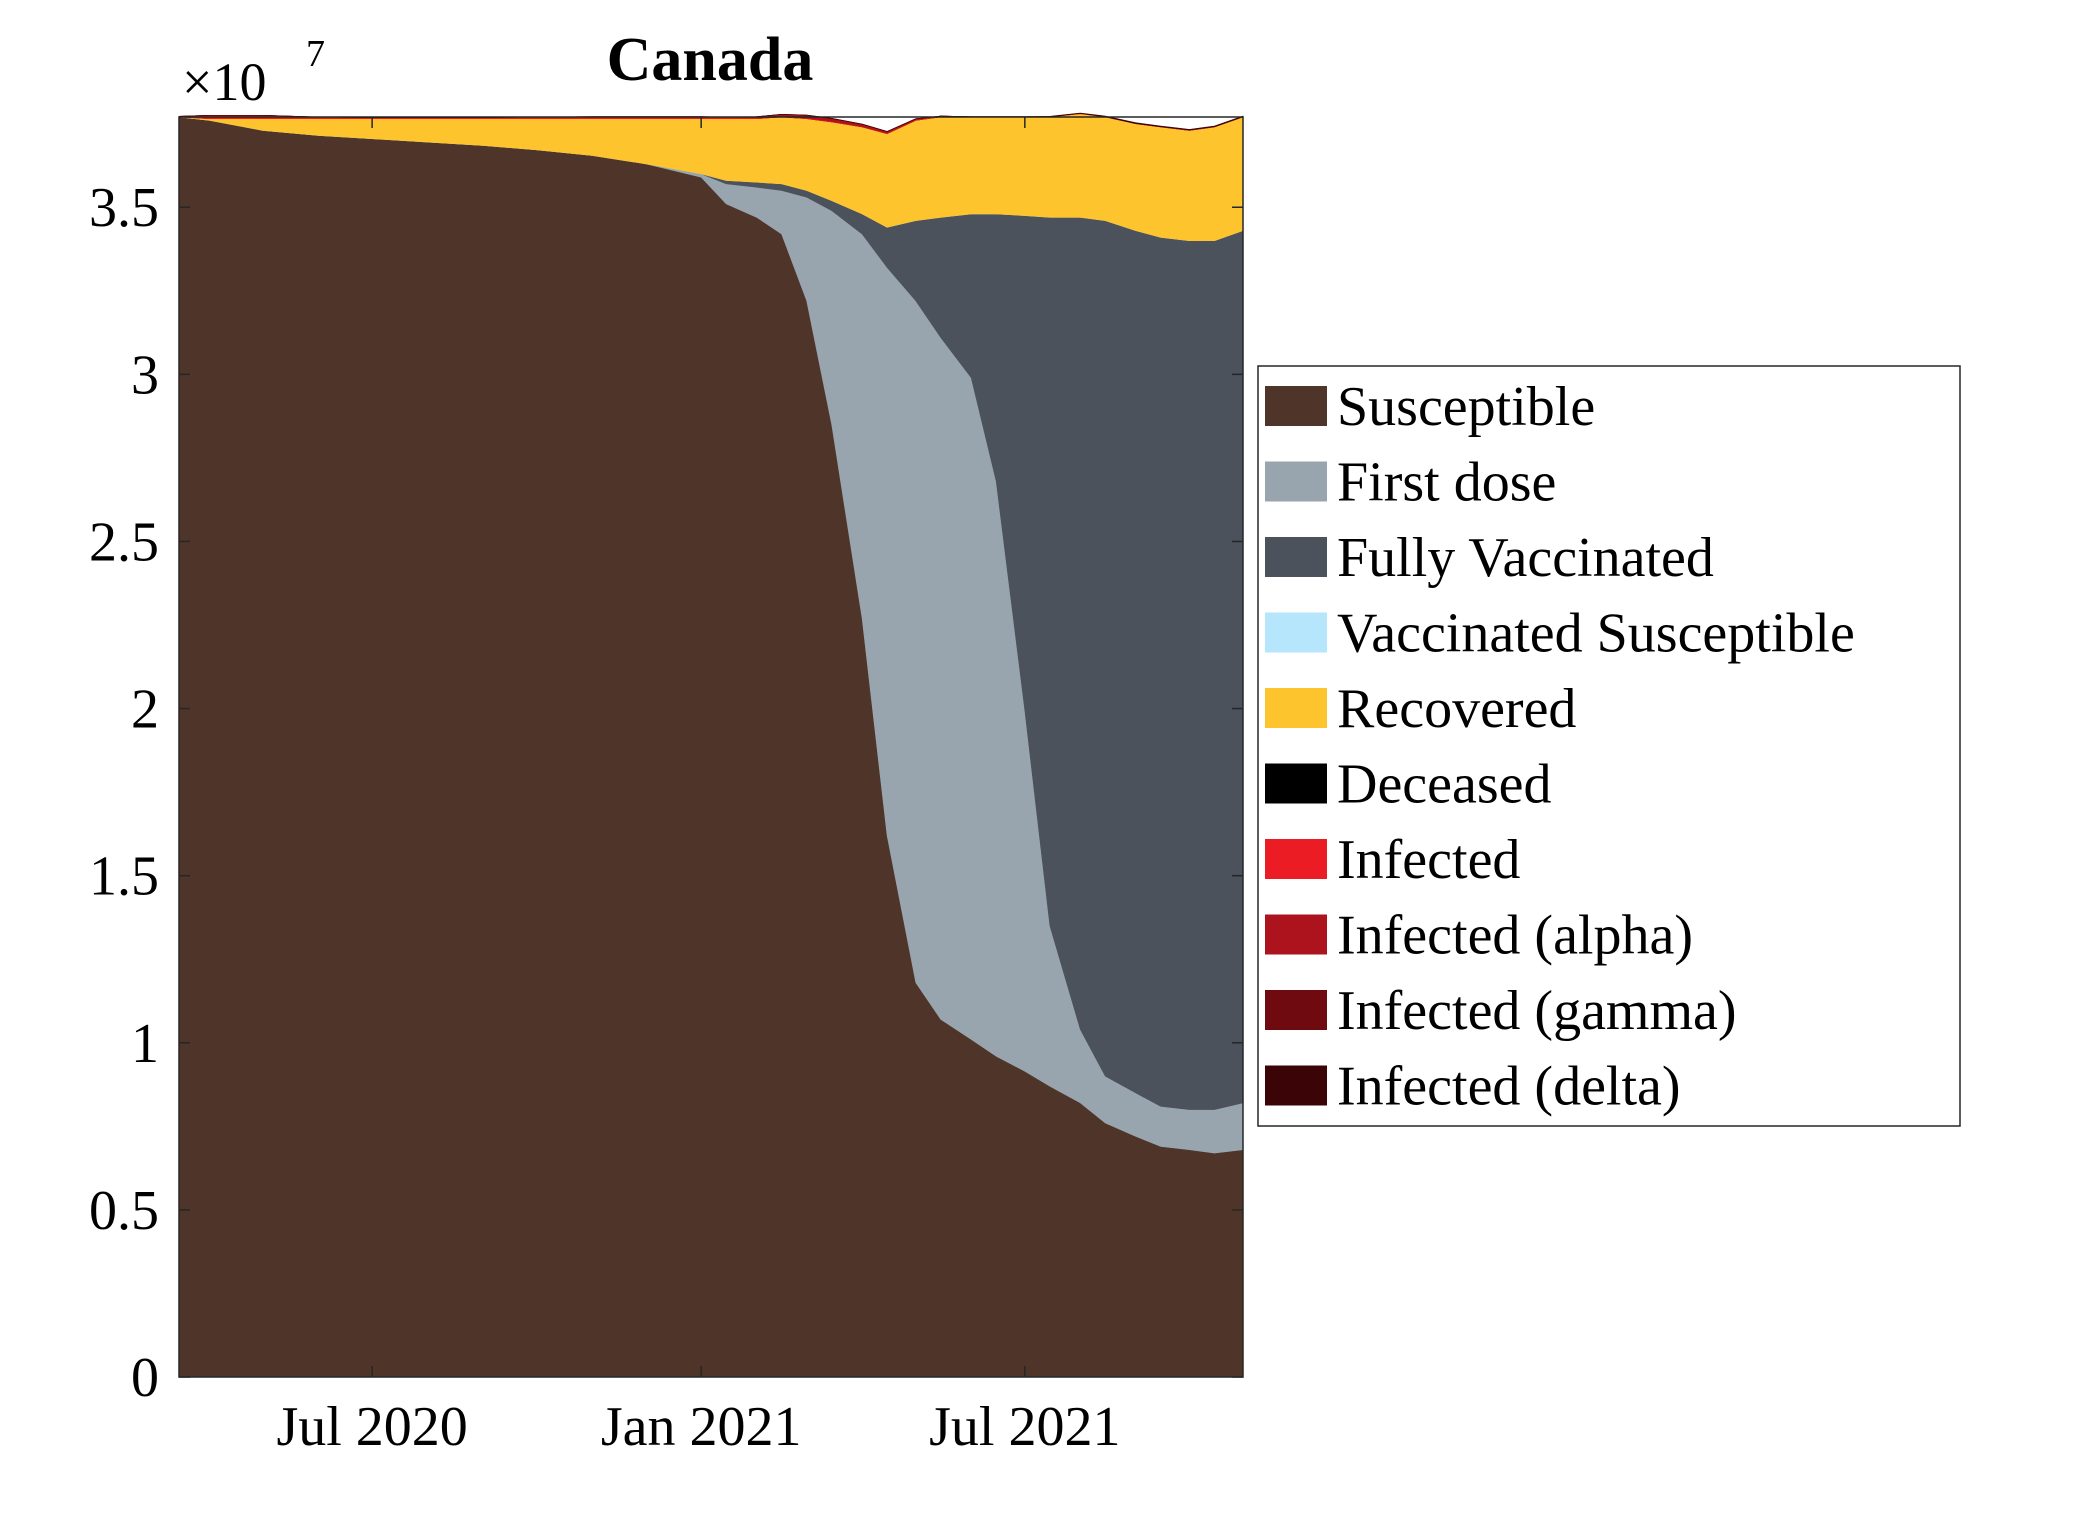  Describe the element at coordinates (315, 54) in the screenshot. I see `y-multiplier-exponent: 7` at that location.